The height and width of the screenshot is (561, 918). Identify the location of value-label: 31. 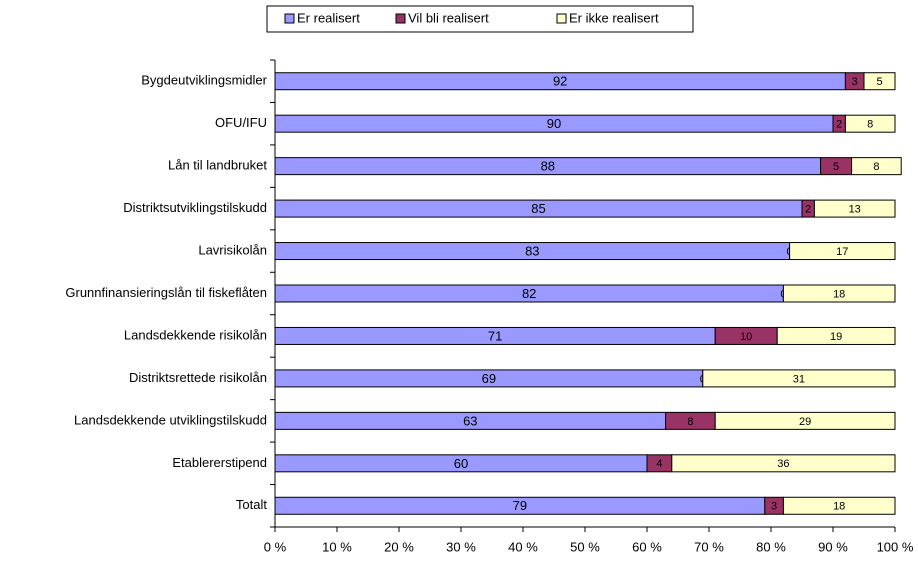
(799, 379).